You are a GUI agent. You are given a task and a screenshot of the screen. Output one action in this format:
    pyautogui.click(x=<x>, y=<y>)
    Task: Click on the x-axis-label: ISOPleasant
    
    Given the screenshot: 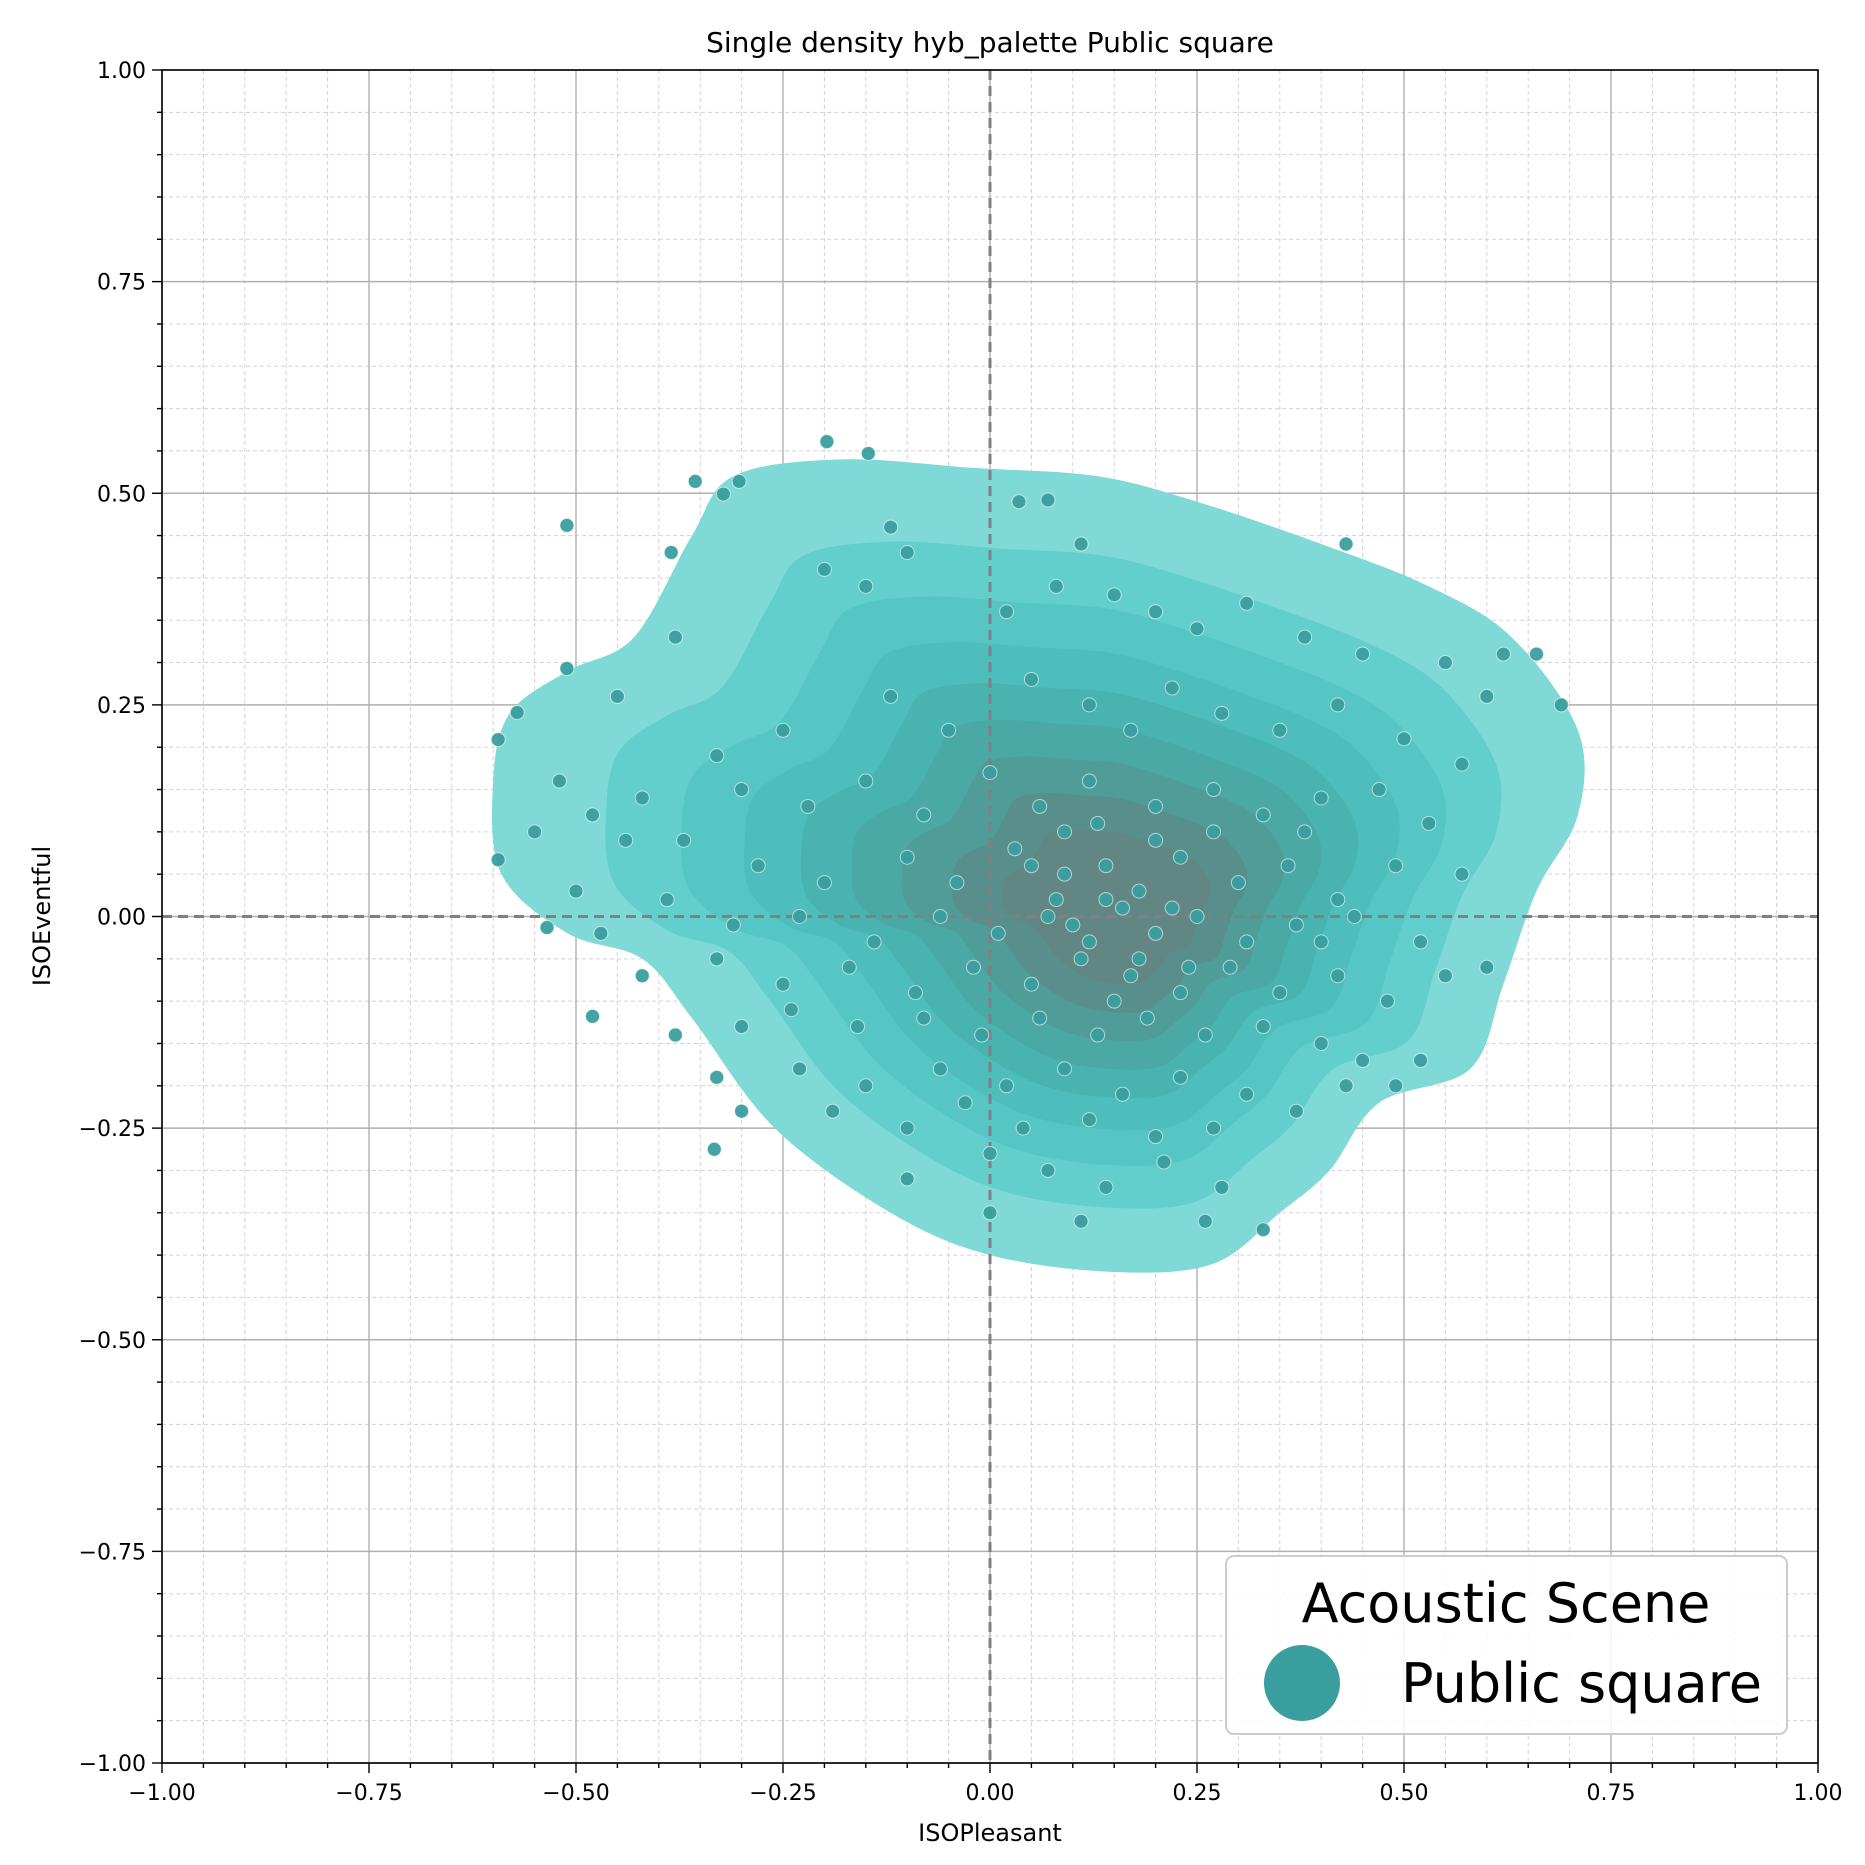 What is the action you would take?
    pyautogui.click(x=990, y=1833)
    